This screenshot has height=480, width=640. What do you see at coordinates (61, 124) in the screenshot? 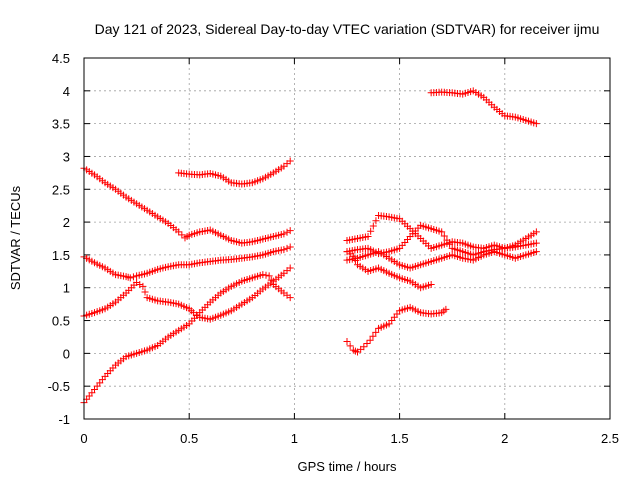
I see `y-tick-label: 3.5` at bounding box center [61, 124].